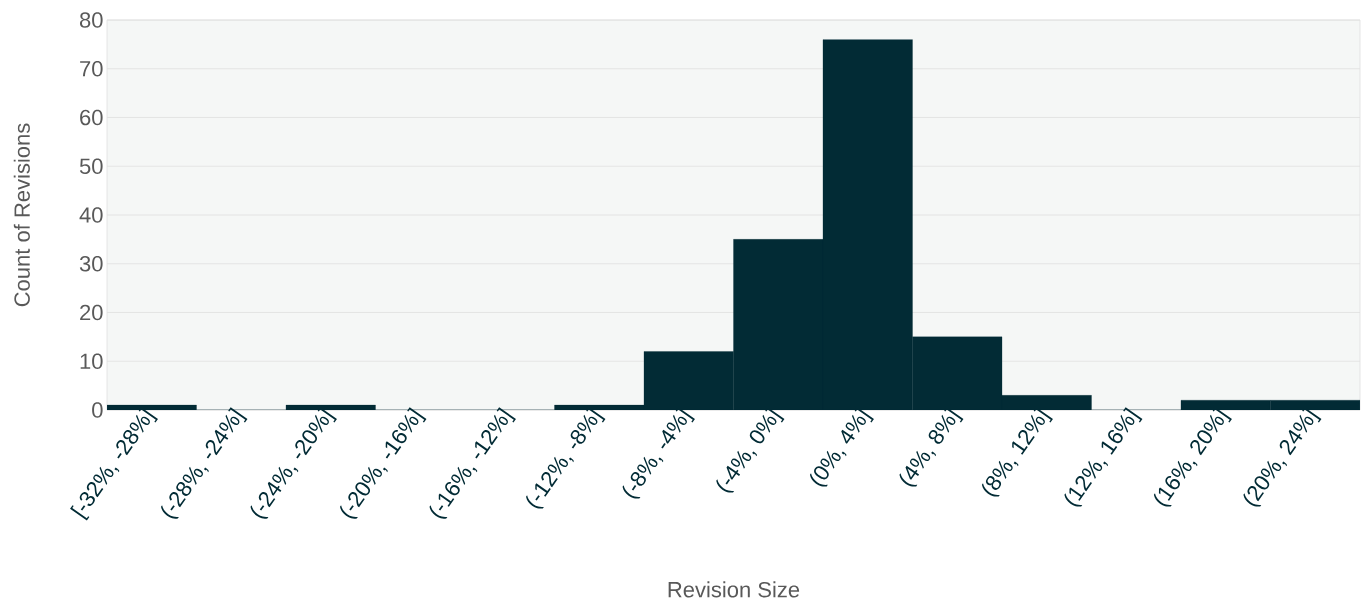  Describe the element at coordinates (21, 215) in the screenshot. I see `y-axis-title: Count of Revisions` at that location.